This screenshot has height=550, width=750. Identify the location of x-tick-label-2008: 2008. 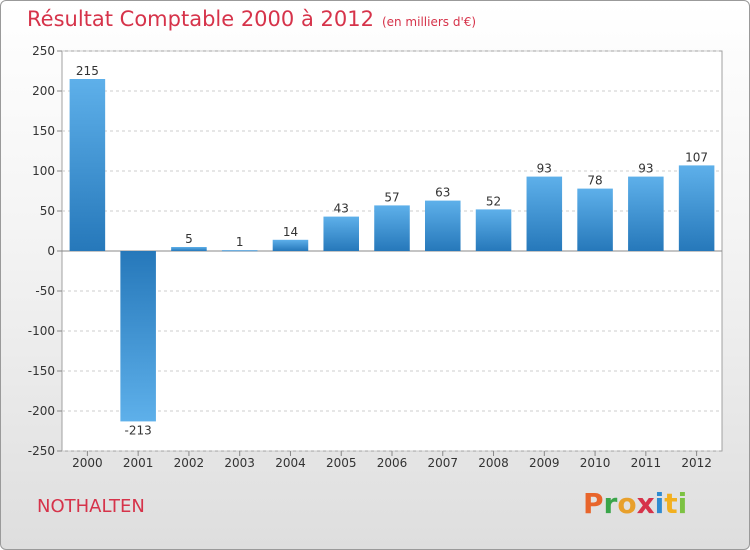
(493, 463).